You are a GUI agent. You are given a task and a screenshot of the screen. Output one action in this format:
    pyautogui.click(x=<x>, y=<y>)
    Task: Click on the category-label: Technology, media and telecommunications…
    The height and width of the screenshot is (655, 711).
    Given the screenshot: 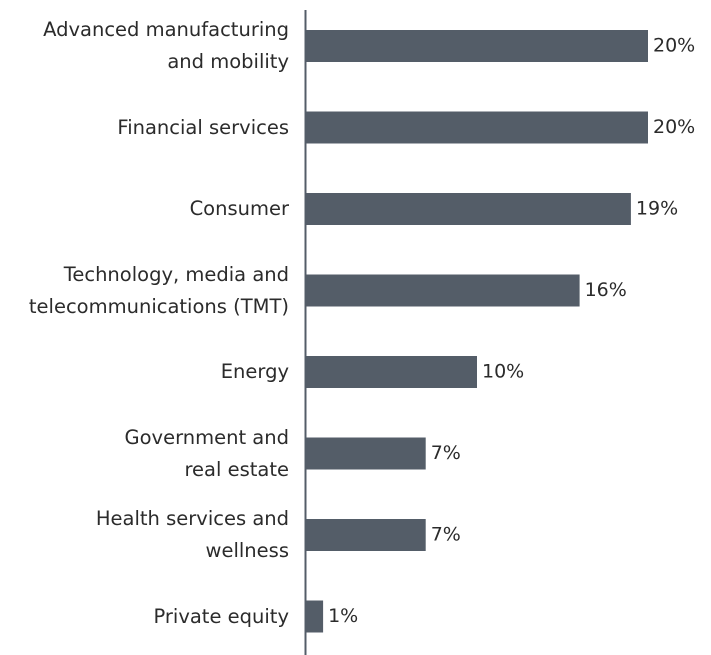 What is the action you would take?
    pyautogui.click(x=158, y=290)
    